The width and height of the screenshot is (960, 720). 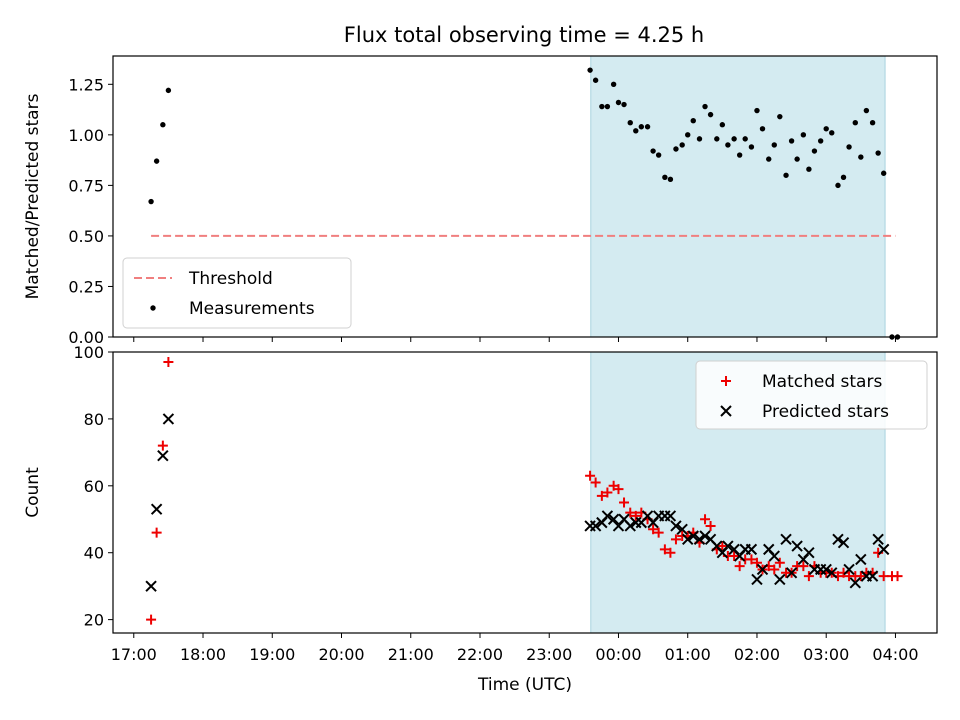 I want to click on x-tick-label: 18:00, so click(x=203, y=654).